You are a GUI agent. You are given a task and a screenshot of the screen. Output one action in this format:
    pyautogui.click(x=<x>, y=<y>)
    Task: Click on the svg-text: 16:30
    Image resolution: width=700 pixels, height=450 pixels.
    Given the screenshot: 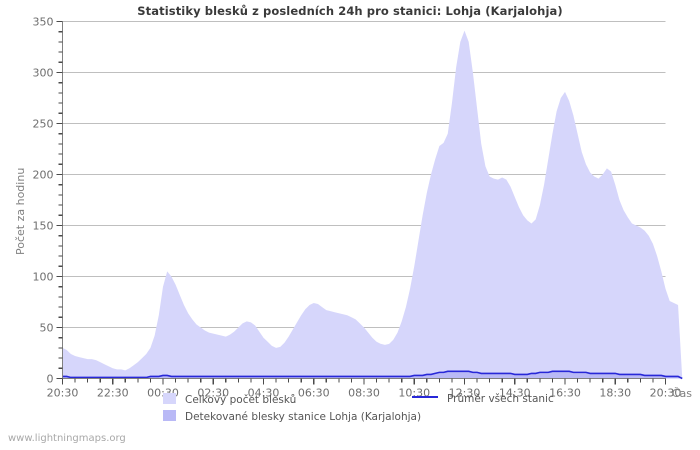 What is the action you would take?
    pyautogui.click(x=565, y=393)
    